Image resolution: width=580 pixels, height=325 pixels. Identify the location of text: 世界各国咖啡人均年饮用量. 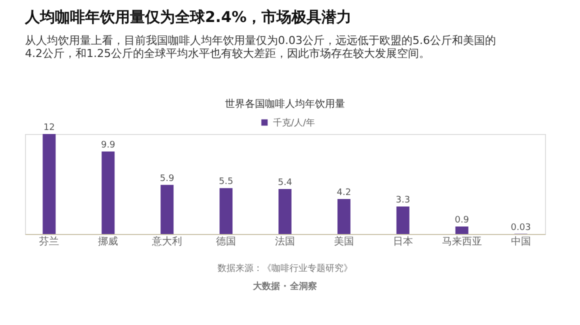
(285, 104).